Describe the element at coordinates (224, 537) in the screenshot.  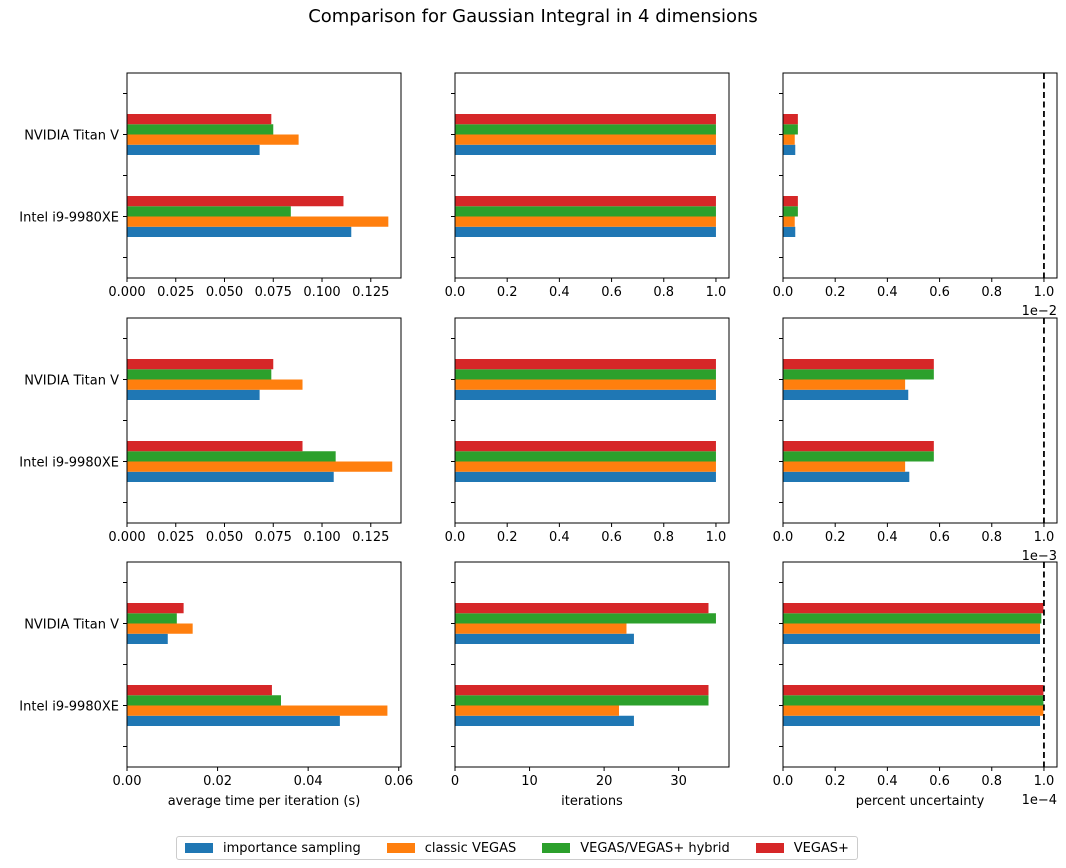
I see `x-tick-label: 0.050` at that location.